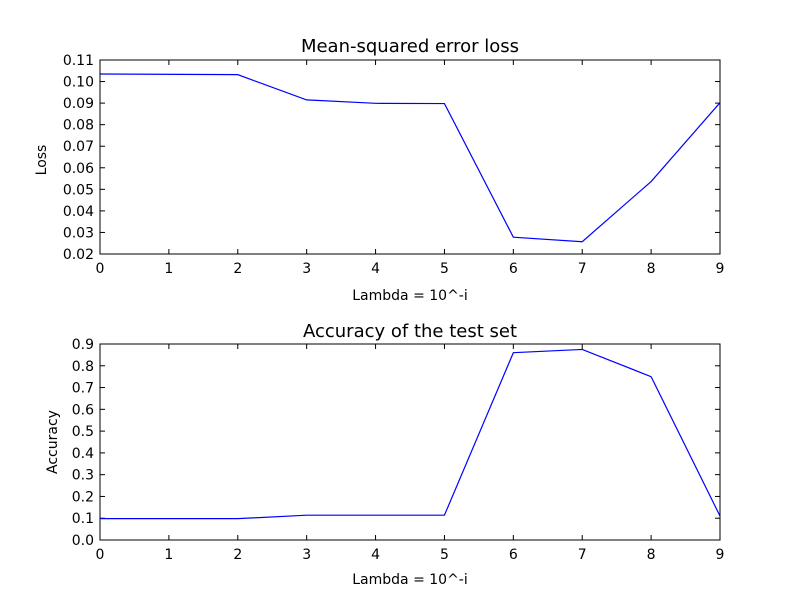 The width and height of the screenshot is (800, 600). What do you see at coordinates (42, 160) in the screenshot?
I see `loss-y-axis-label: Loss` at bounding box center [42, 160].